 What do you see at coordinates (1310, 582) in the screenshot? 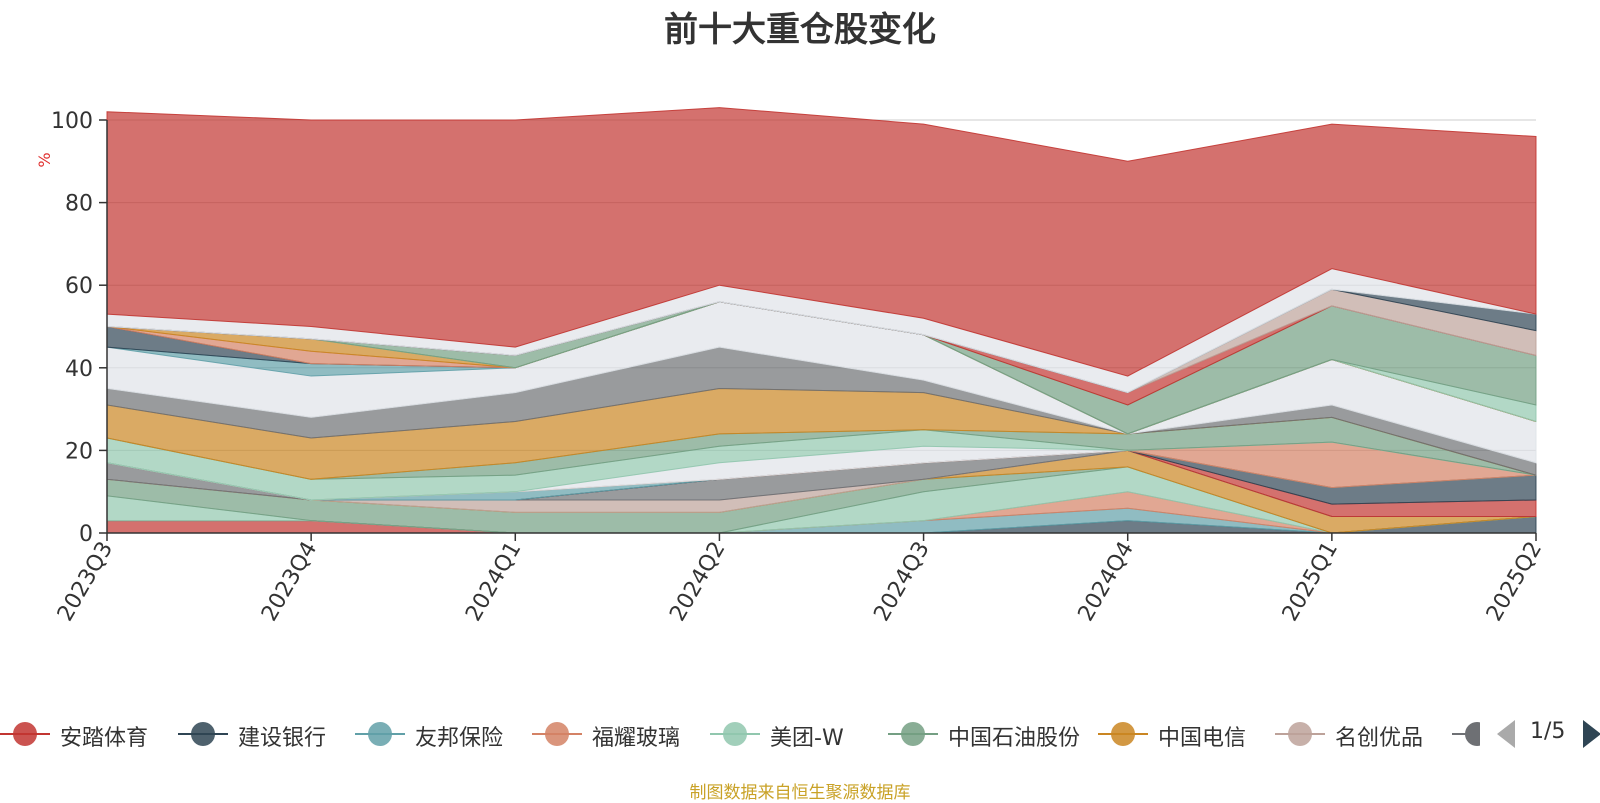
I see `x-tick-label: 2025Q1` at bounding box center [1310, 582].